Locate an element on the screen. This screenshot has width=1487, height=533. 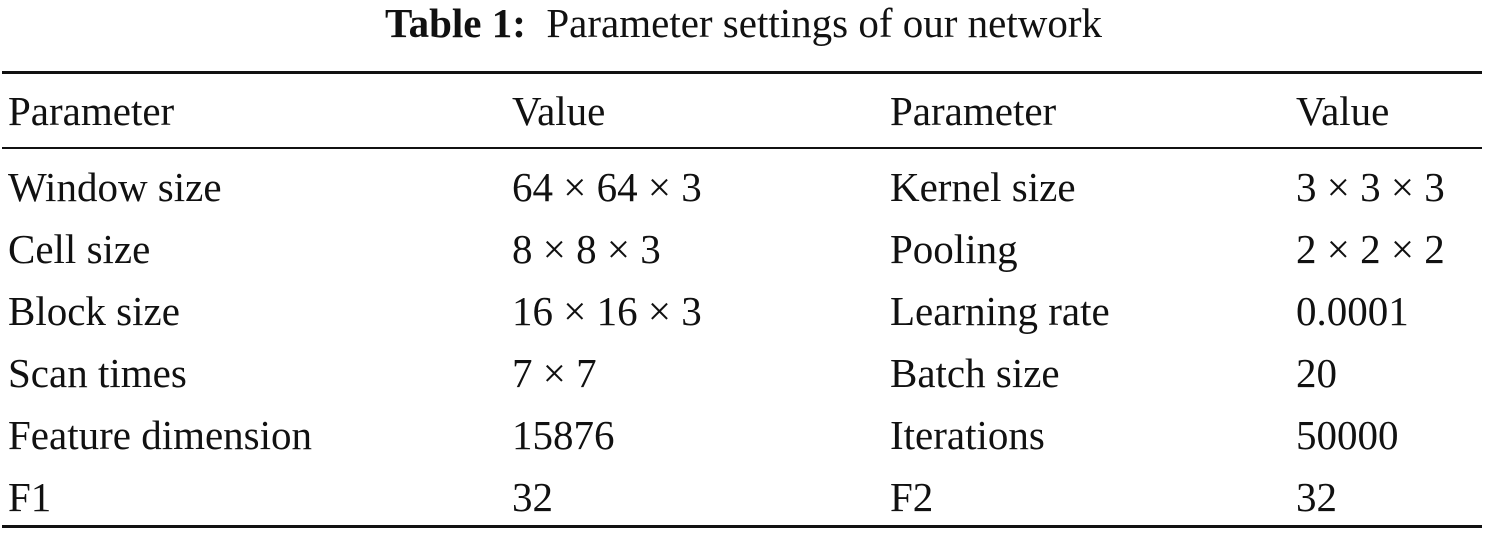
parameter-value-cell: 16 × 16 × 3 is located at coordinates (607, 311).